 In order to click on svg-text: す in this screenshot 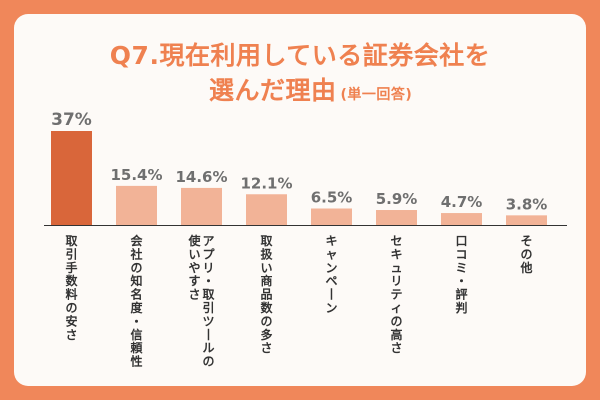, I will do `click(194, 281)`.